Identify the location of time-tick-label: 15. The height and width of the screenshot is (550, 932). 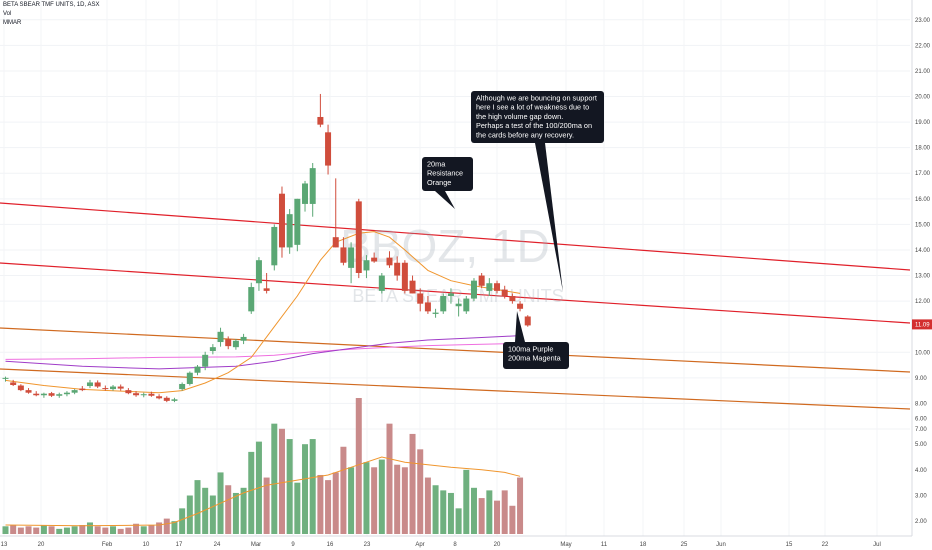
(789, 545).